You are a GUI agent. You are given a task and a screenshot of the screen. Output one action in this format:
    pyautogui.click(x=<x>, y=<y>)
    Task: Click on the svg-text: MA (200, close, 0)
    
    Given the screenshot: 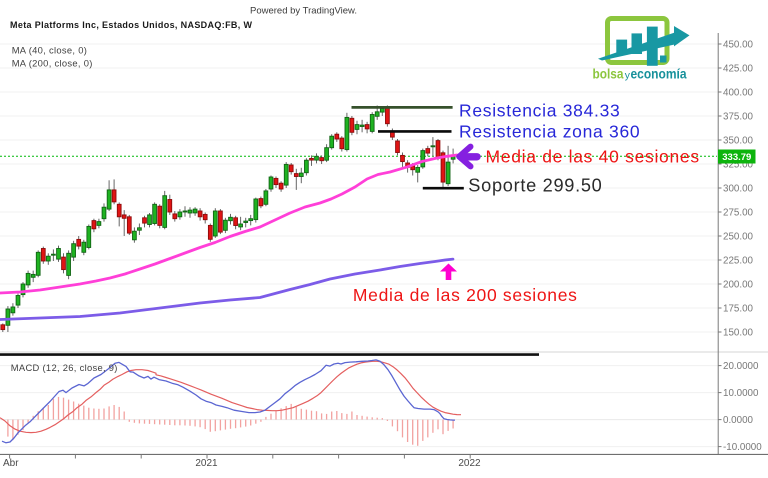 What is the action you would take?
    pyautogui.click(x=52, y=63)
    